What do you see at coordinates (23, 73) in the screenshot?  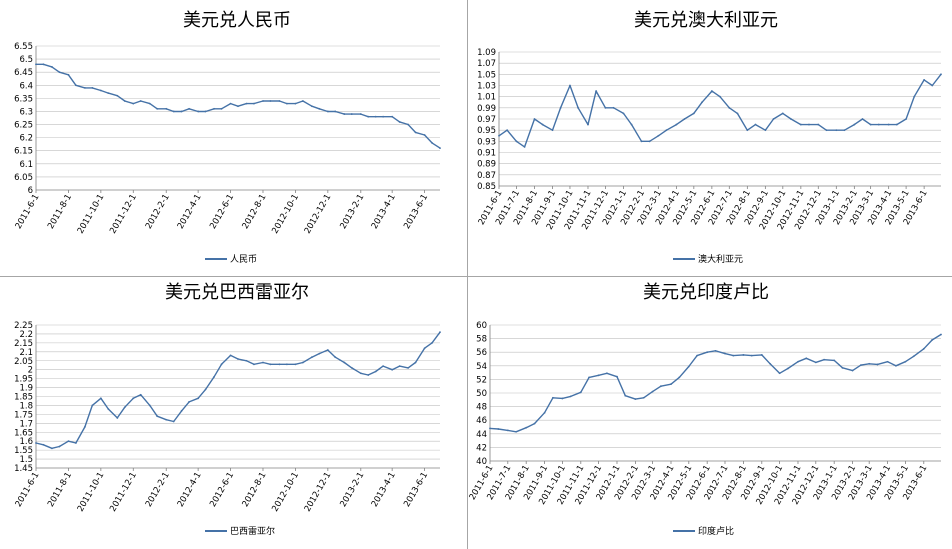 I see `y-tick-label: 6.45` at bounding box center [23, 73].